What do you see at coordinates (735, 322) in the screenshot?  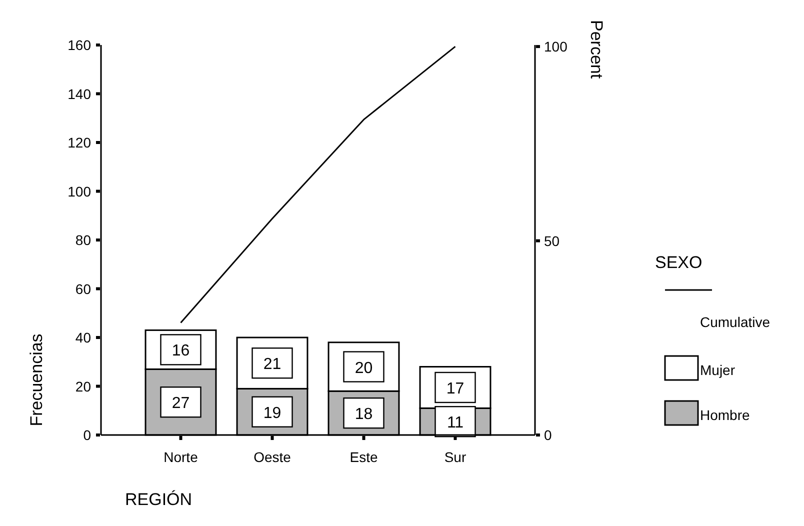 I see `text: Cumulative` at bounding box center [735, 322].